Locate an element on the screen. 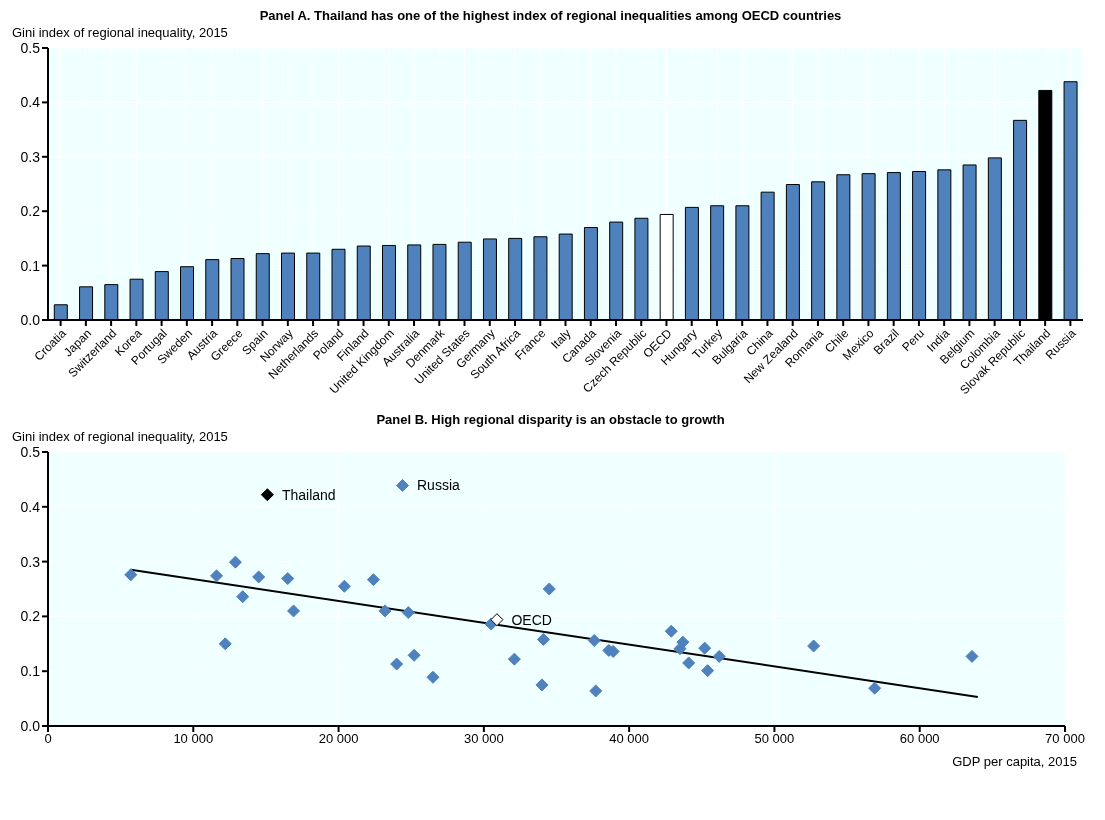 The height and width of the screenshot is (820, 1105). x-tick-label: 70 000 is located at coordinates (1065, 739).